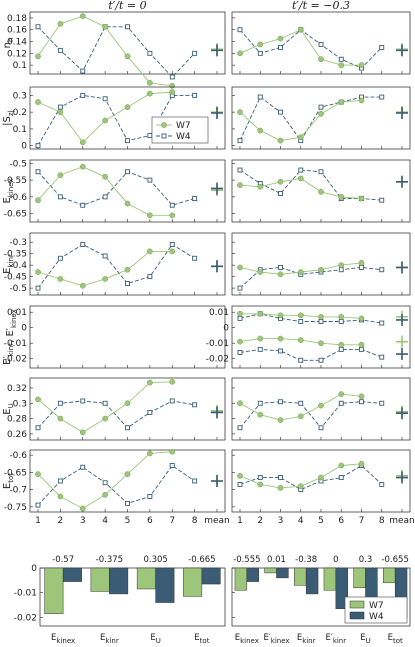  I want to click on panel-0-left-ytick-label-2: 0.14, so click(17, 43).